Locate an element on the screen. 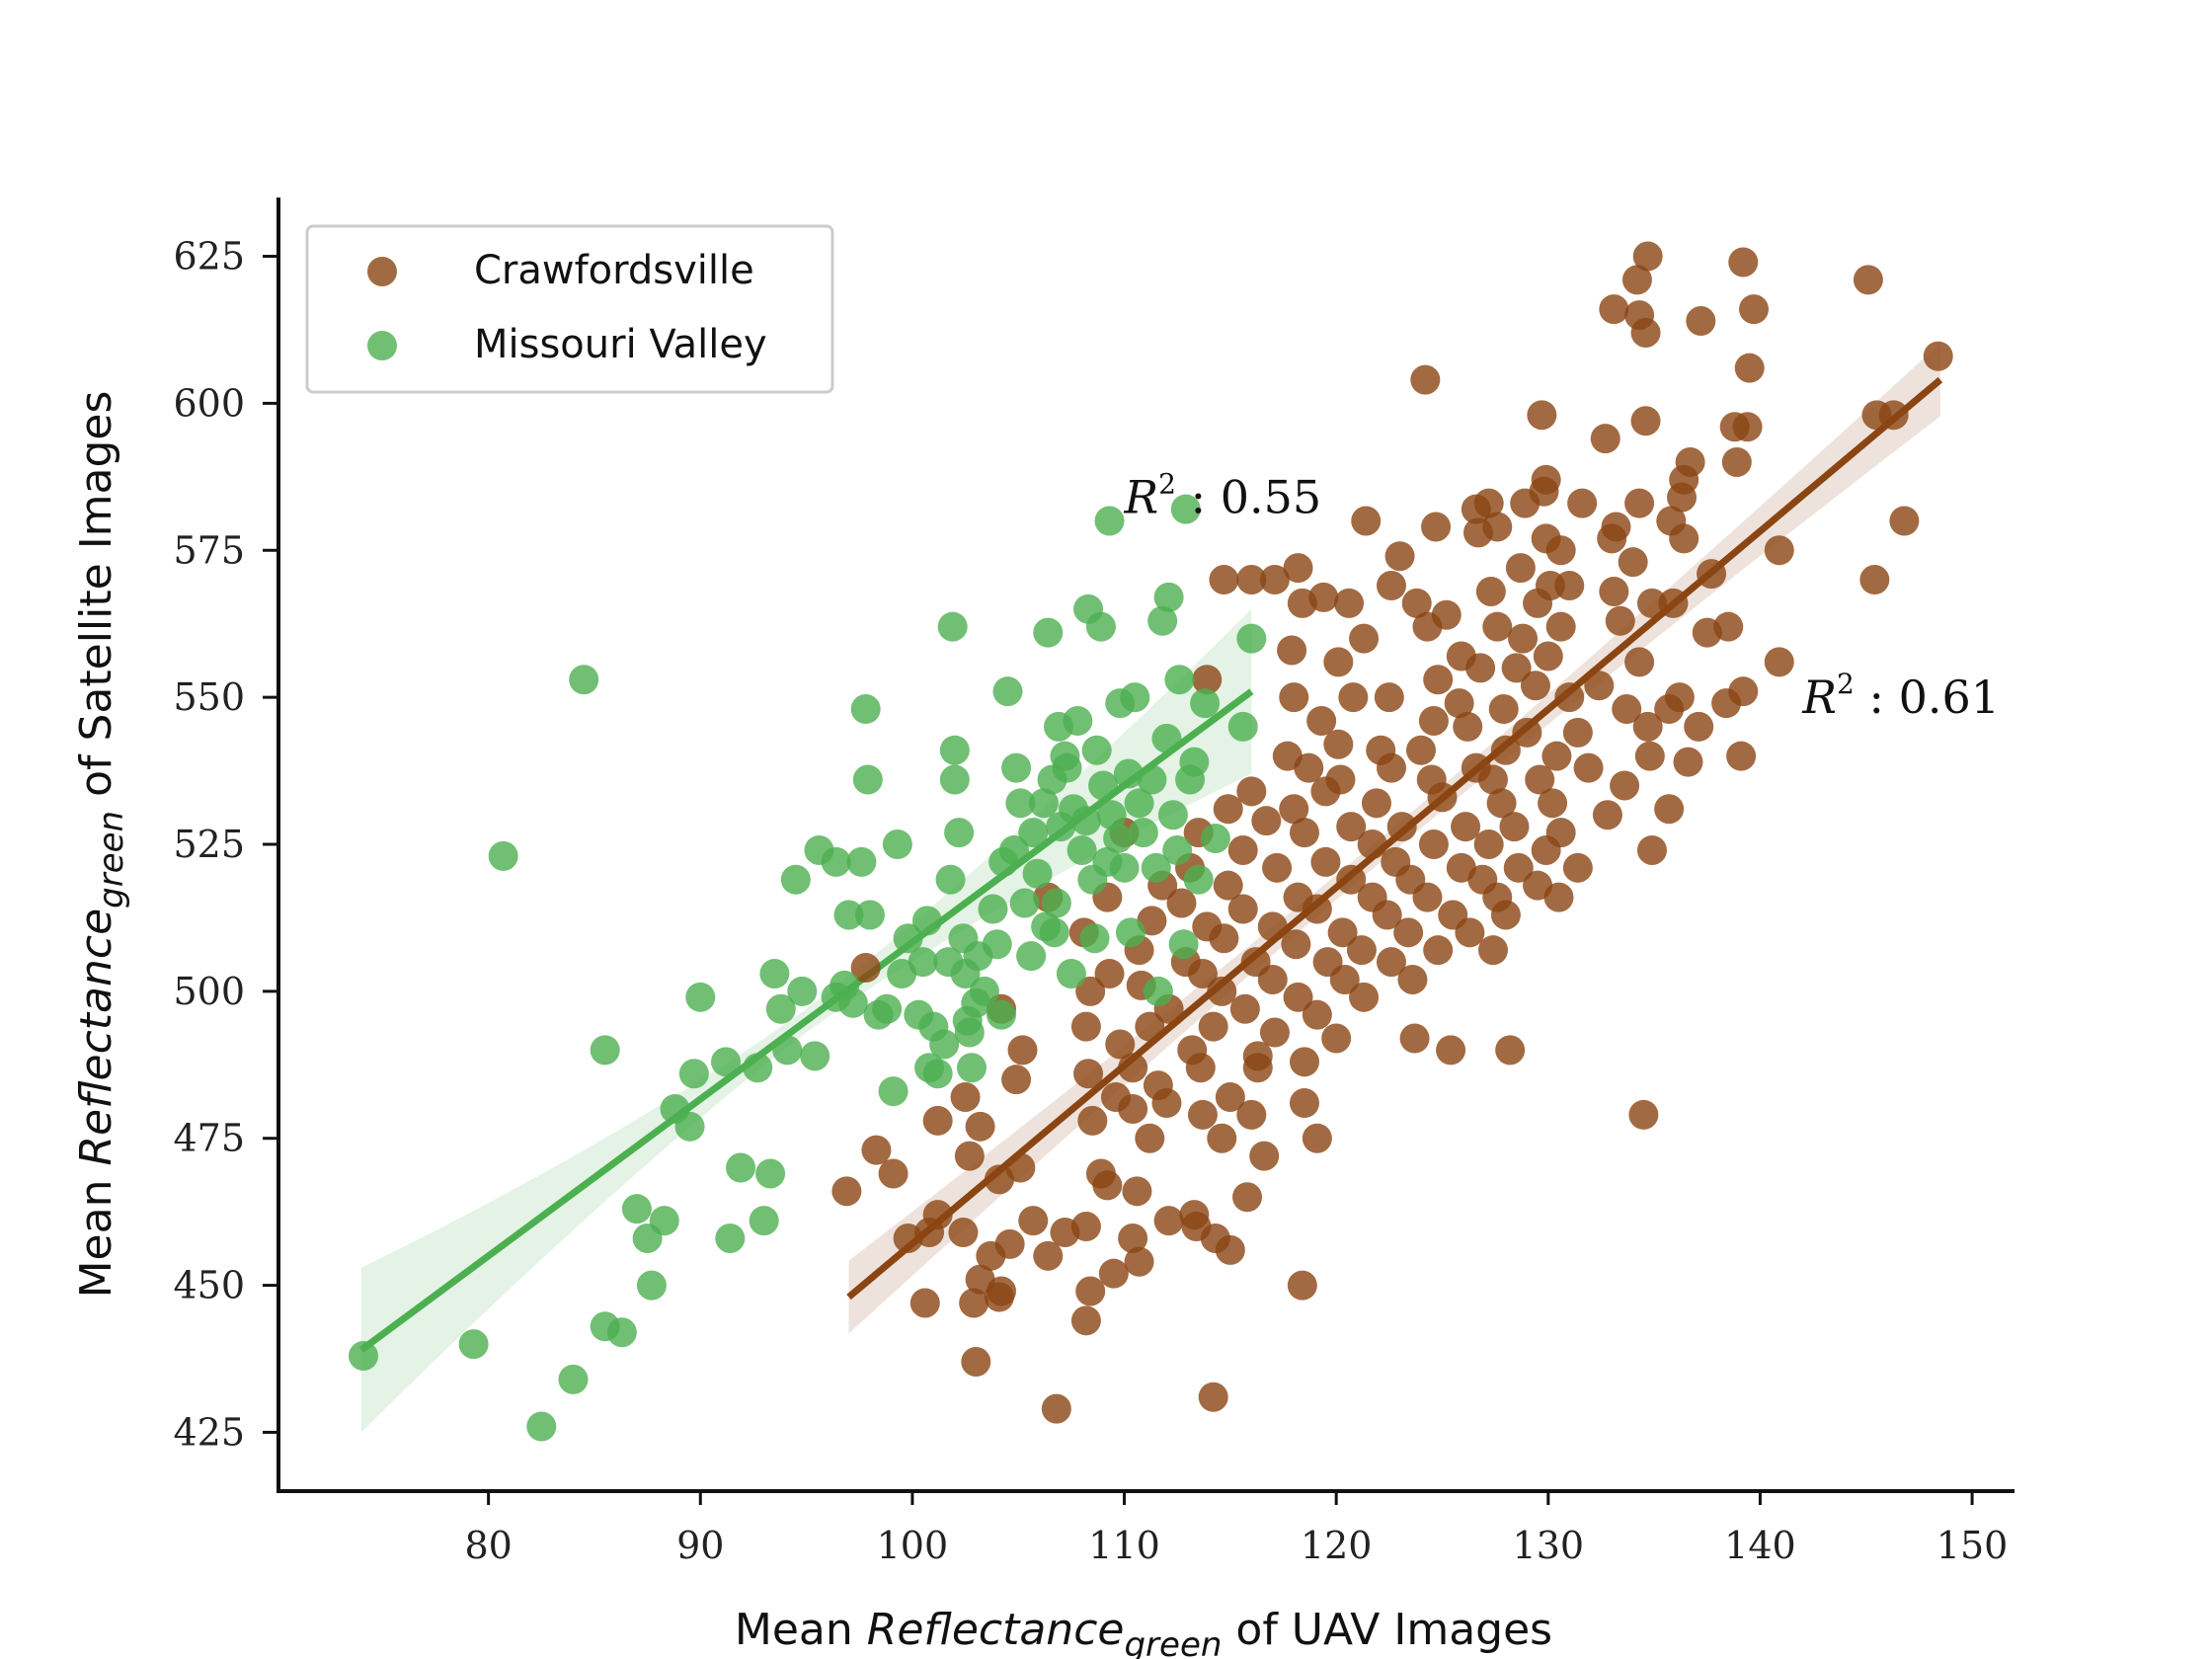  x-axis-title: Mean Reflectancegreen of UAV Images is located at coordinates (1143, 1632).